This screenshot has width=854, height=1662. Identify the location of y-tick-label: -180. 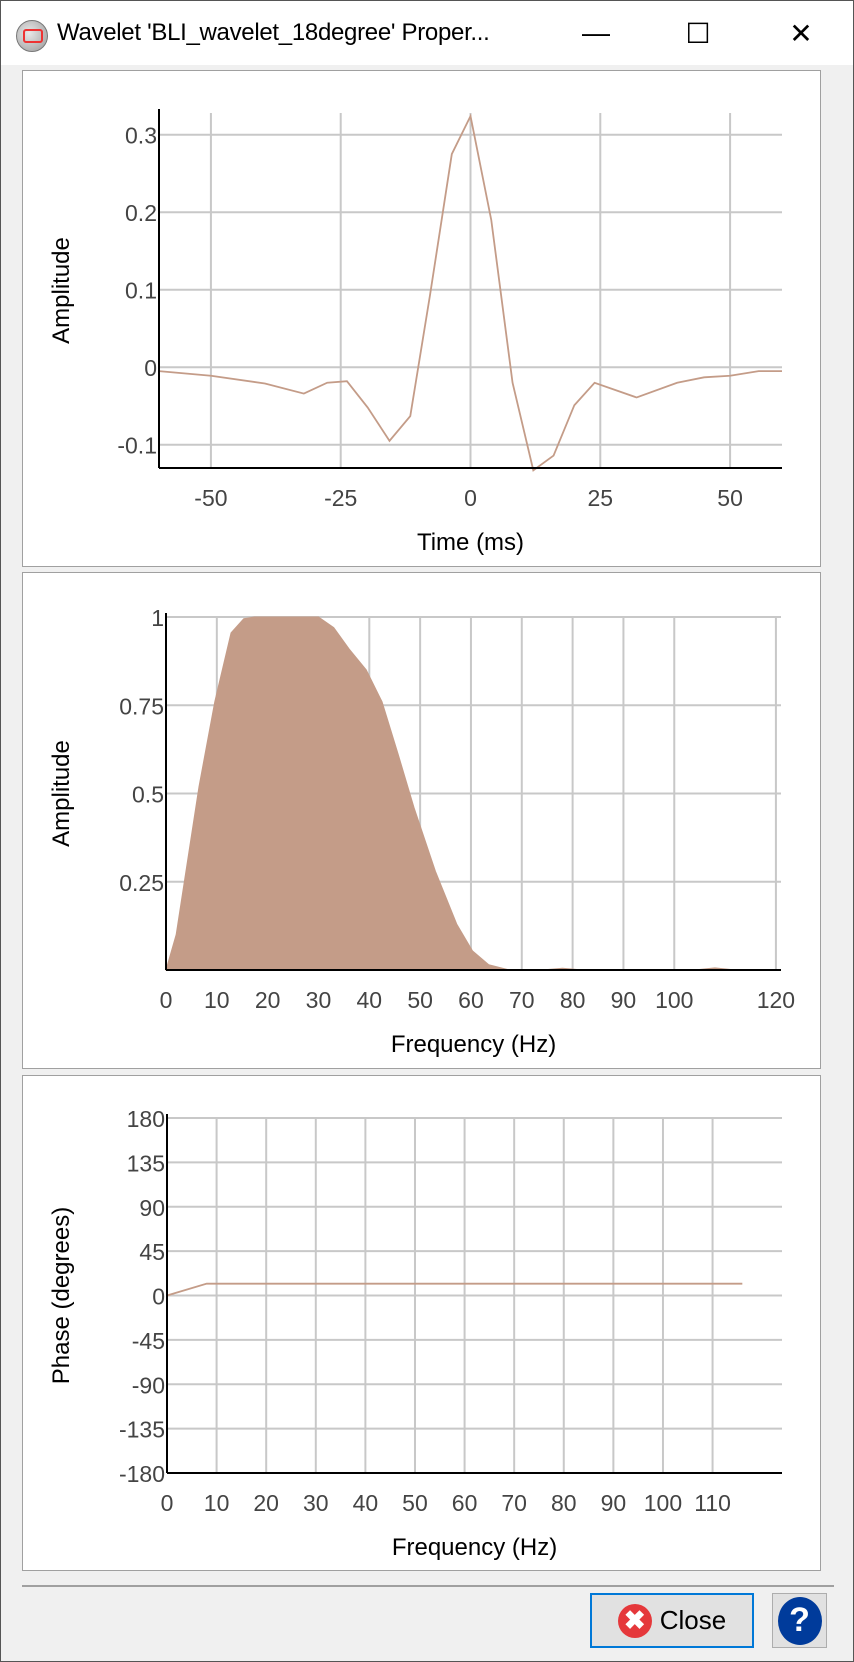
(142, 1474).